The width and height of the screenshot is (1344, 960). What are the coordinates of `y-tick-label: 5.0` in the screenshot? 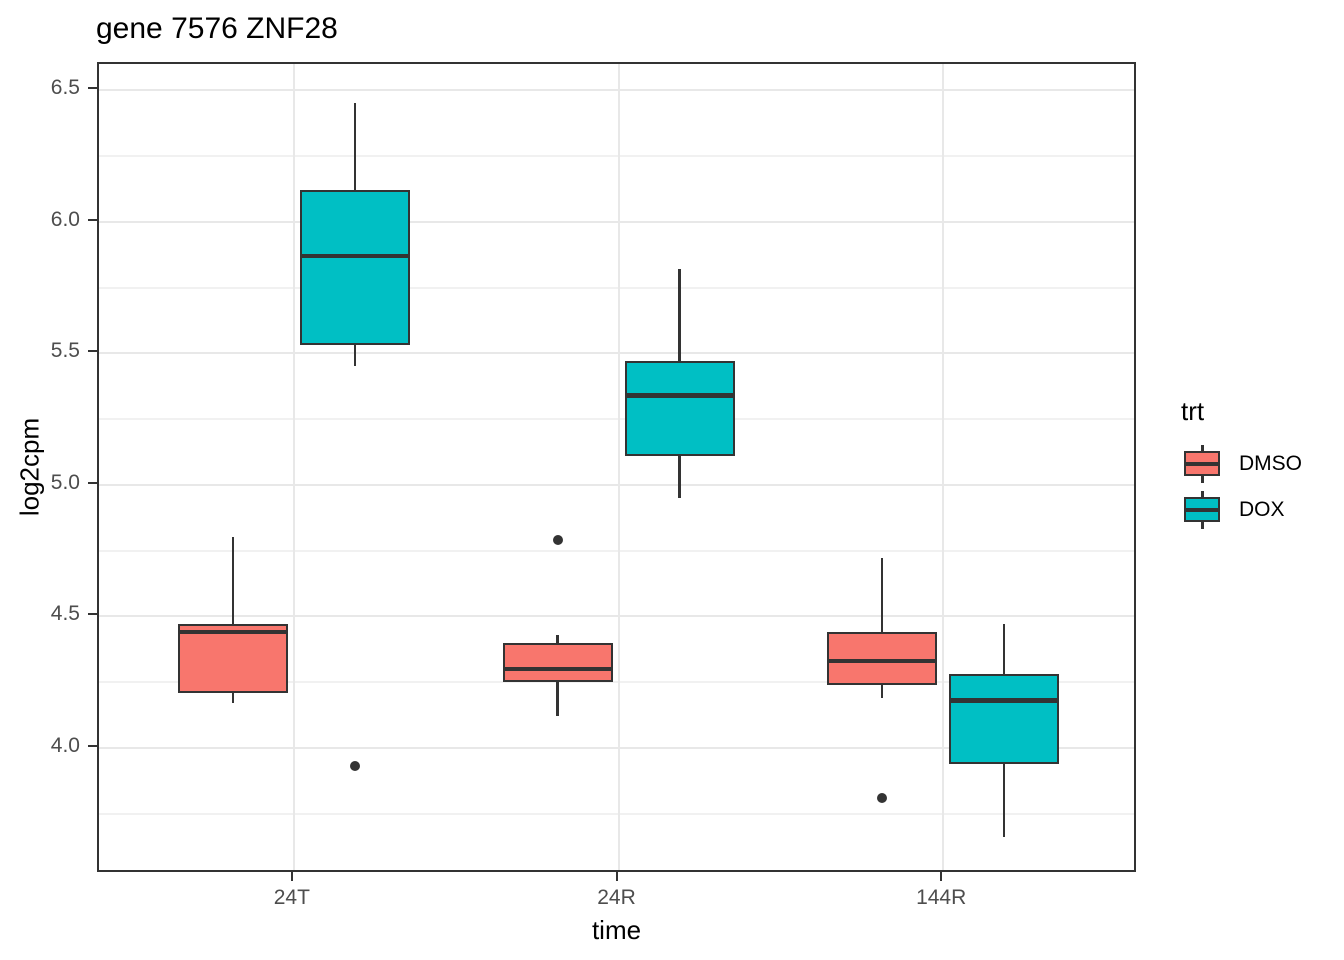 It's located at (65, 482).